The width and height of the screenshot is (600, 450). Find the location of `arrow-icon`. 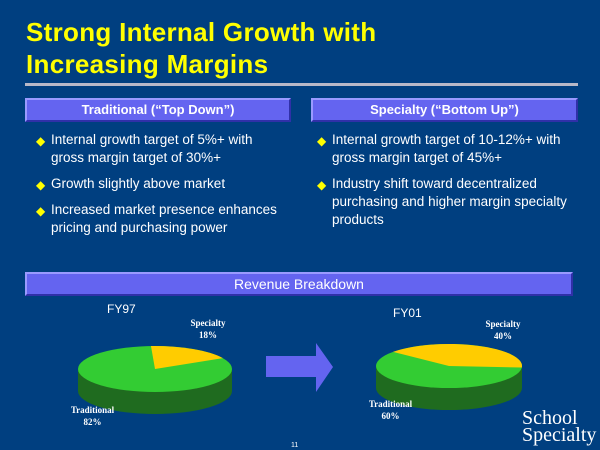

arrow-icon is located at coordinates (299, 367).